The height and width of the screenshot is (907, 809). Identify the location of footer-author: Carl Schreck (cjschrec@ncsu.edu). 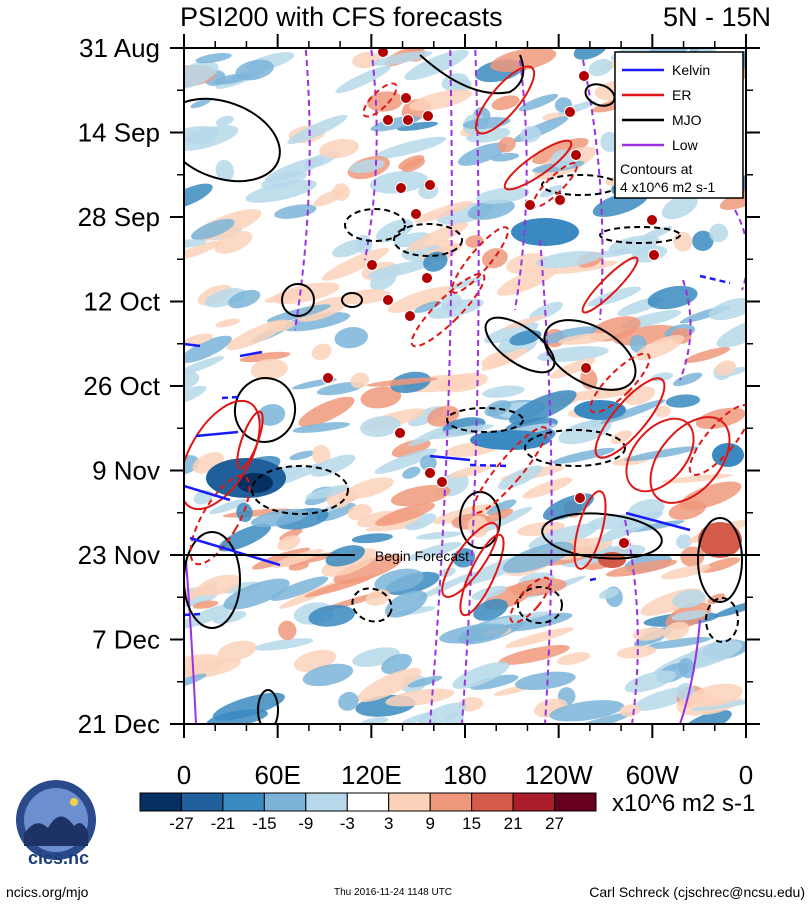
(697, 892).